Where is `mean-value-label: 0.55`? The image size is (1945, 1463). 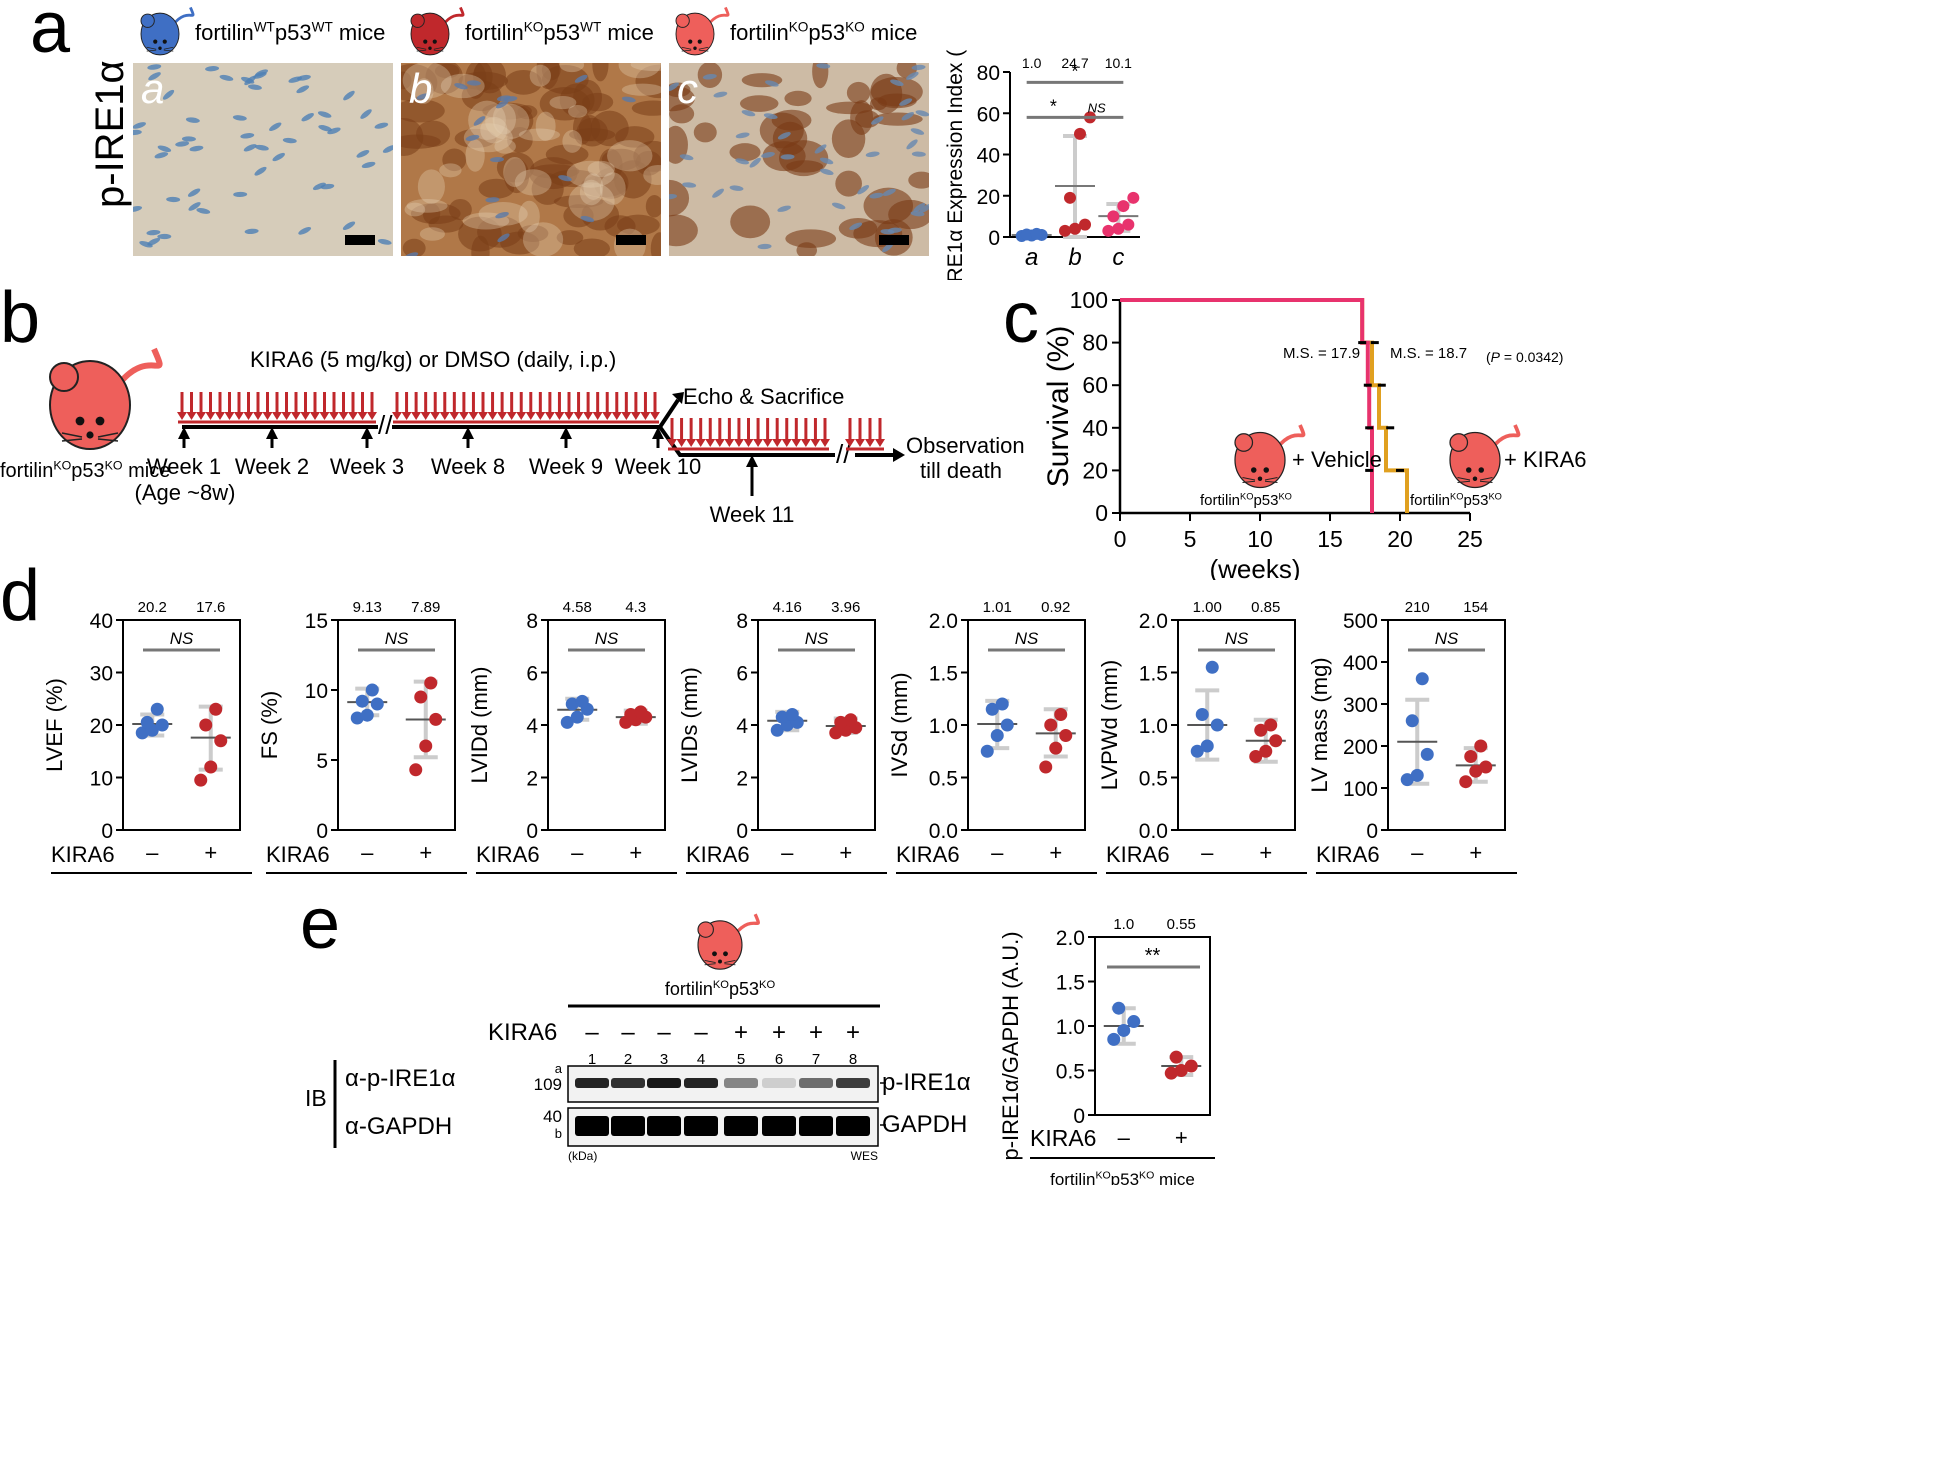 mean-value-label: 0.55 is located at coordinates (1181, 924).